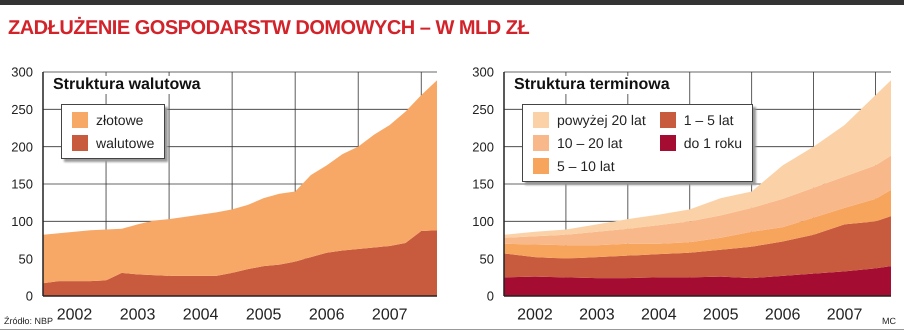 The image size is (904, 335). What do you see at coordinates (889, 321) in the screenshot?
I see `text: MC` at bounding box center [889, 321].